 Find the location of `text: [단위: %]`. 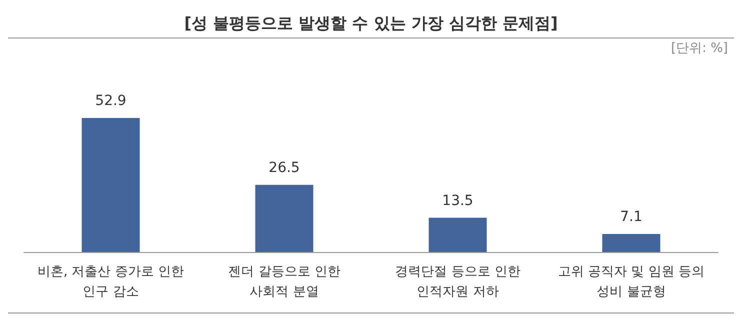

text: [단위: %] is located at coordinates (699, 48).